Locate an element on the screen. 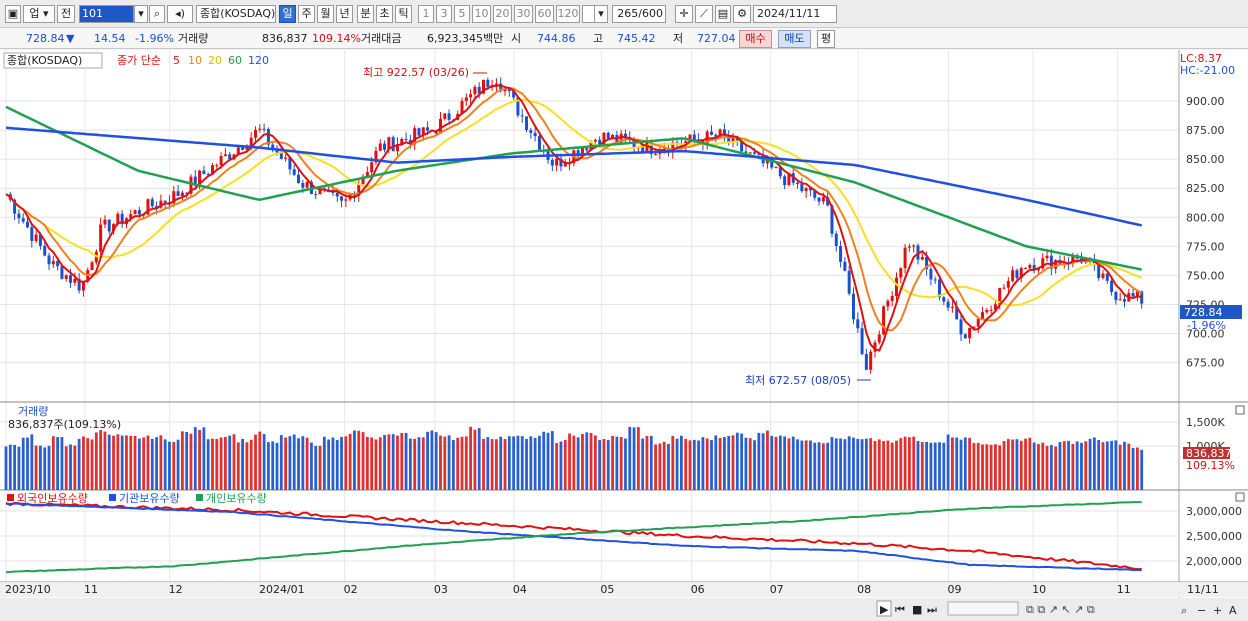  scrollbar is located at coordinates (983, 608).